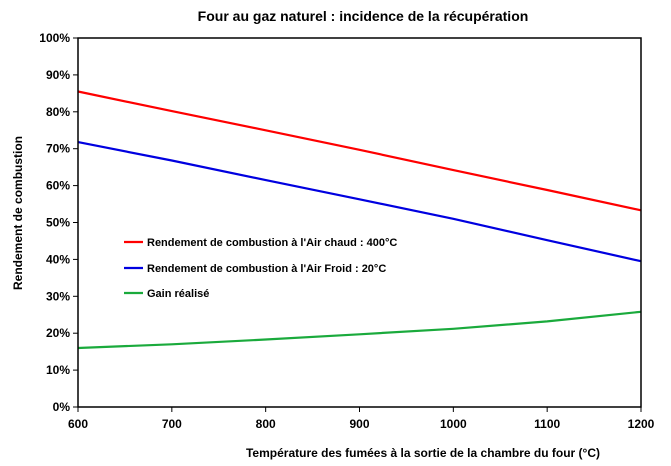 This screenshot has height=466, width=671. Describe the element at coordinates (58, 75) in the screenshot. I see `y-tick-label: 90%` at that location.